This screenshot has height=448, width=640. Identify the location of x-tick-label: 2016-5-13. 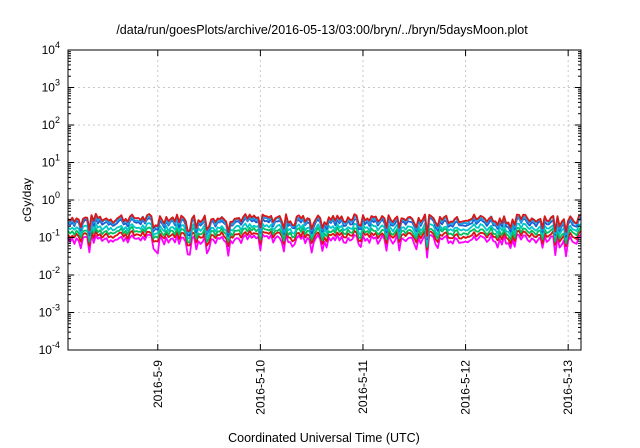
(568, 387).